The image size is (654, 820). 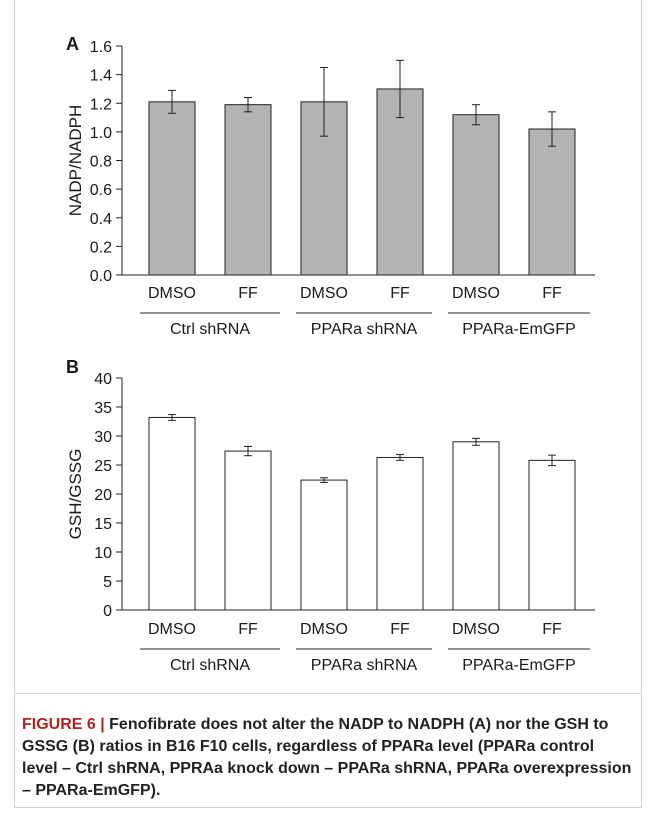 I want to click on y-axis-label: GSH/GSSG, so click(x=75, y=494).